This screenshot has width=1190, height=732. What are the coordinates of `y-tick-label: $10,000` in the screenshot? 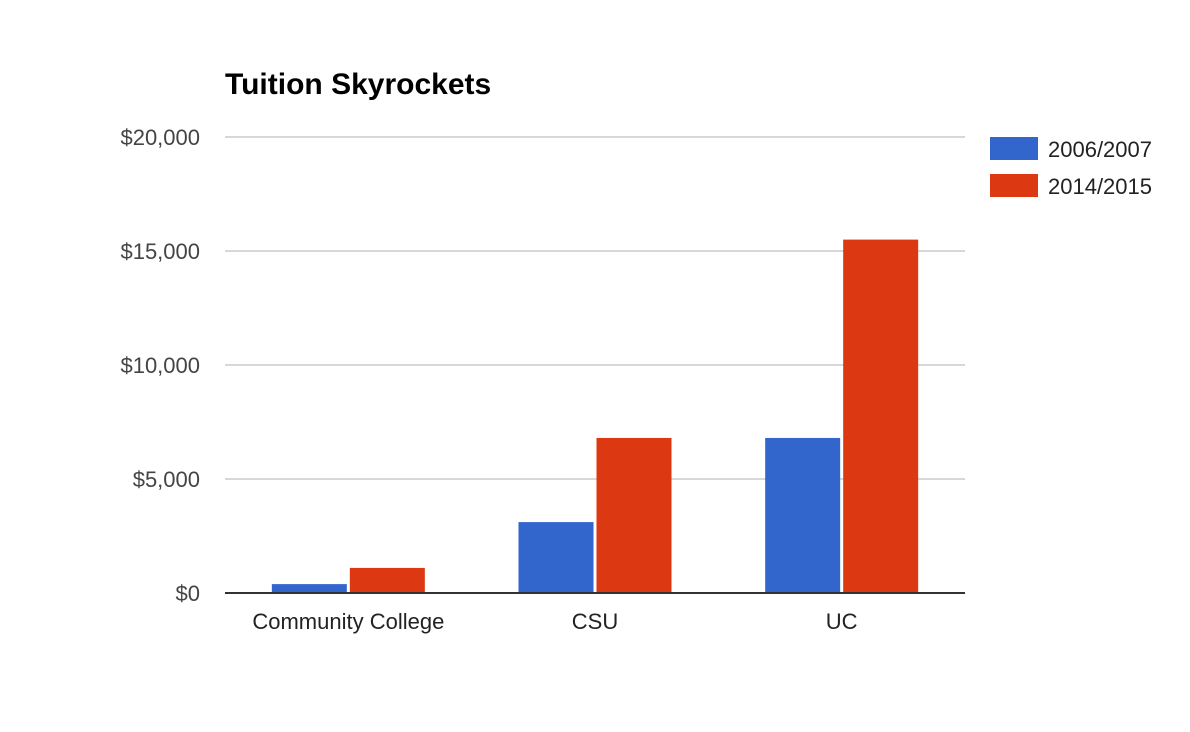 It's located at (160, 365).